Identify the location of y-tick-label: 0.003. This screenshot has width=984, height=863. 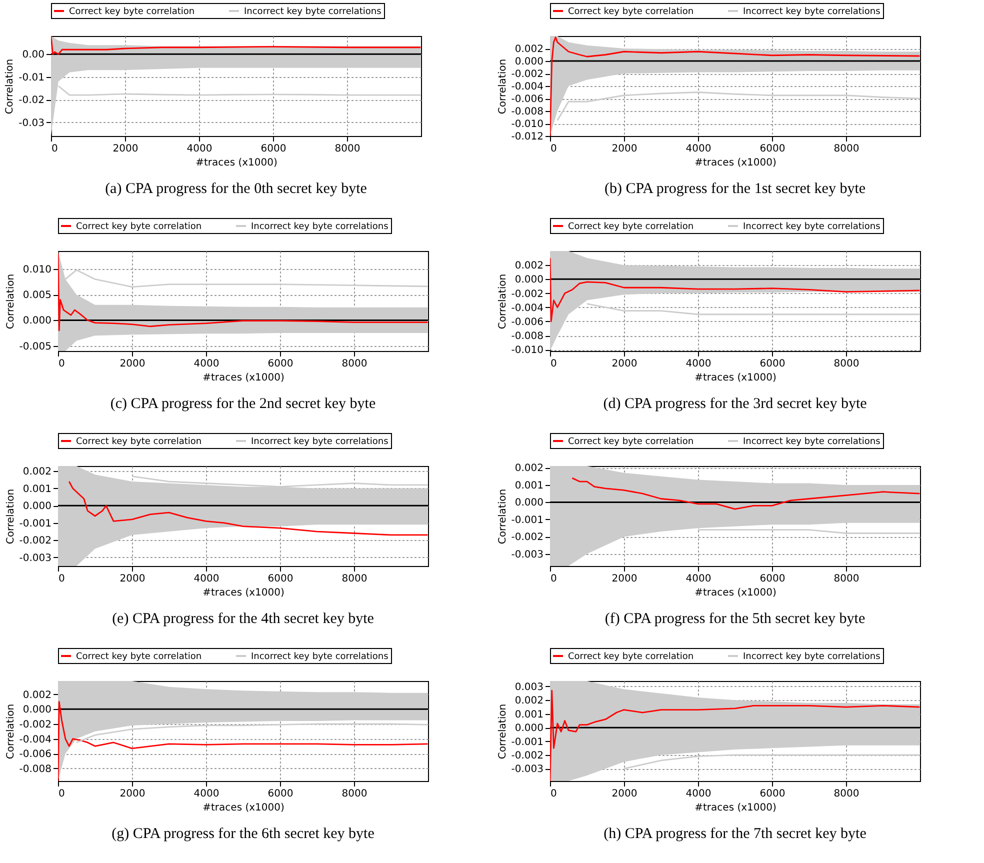
(529, 687).